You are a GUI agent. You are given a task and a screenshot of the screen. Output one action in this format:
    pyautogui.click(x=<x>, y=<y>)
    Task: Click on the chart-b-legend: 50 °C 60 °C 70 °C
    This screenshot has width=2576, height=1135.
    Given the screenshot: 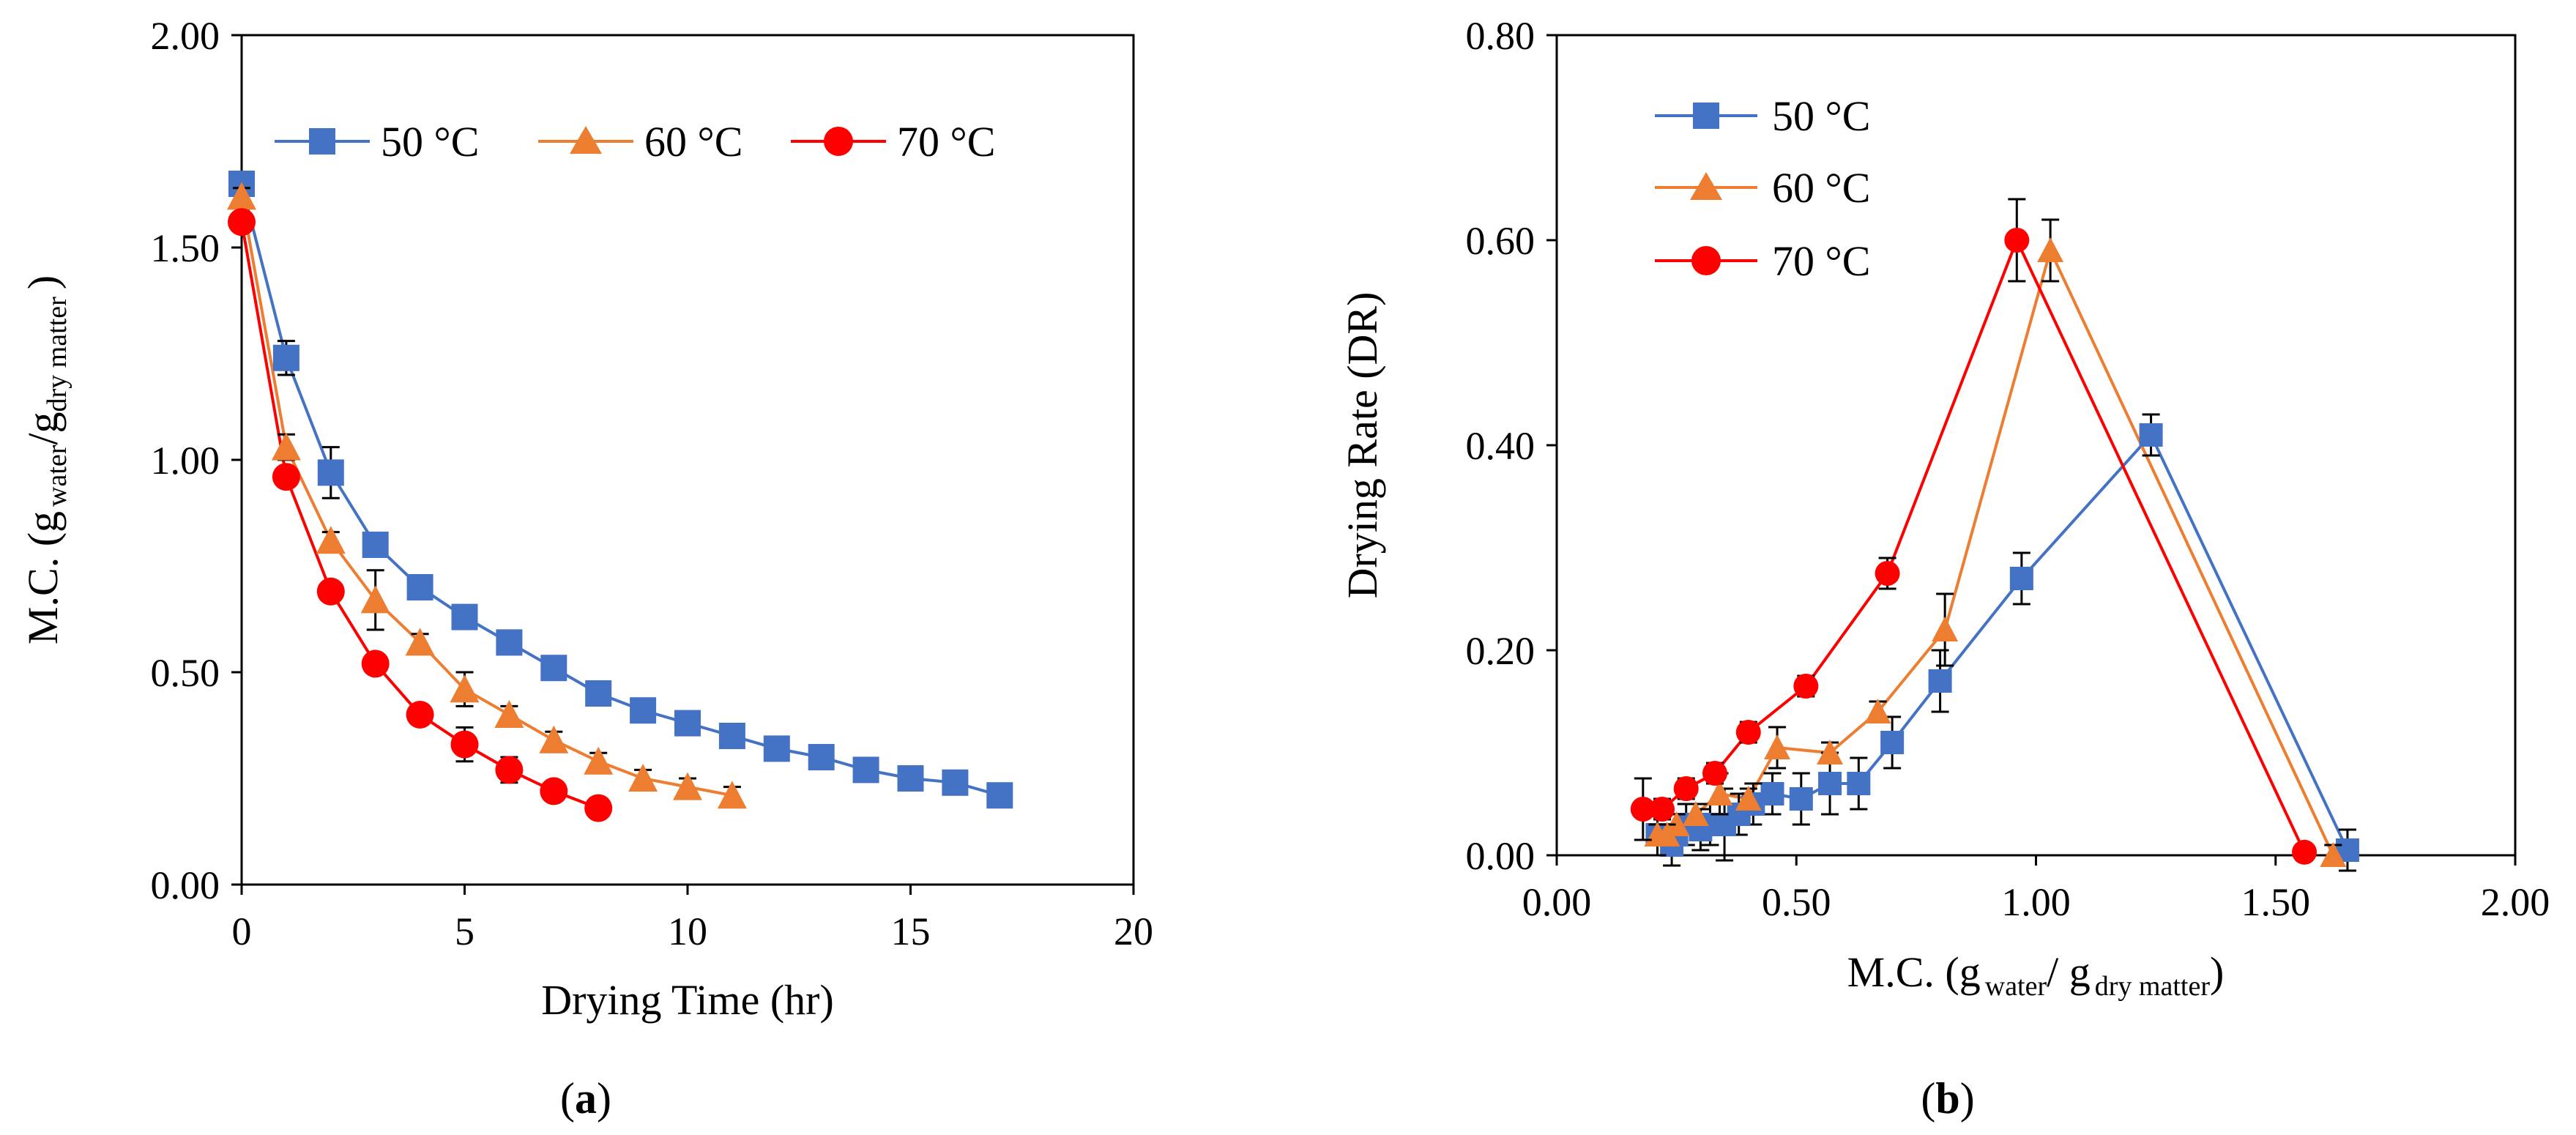 What is the action you would take?
    pyautogui.click(x=1762, y=188)
    